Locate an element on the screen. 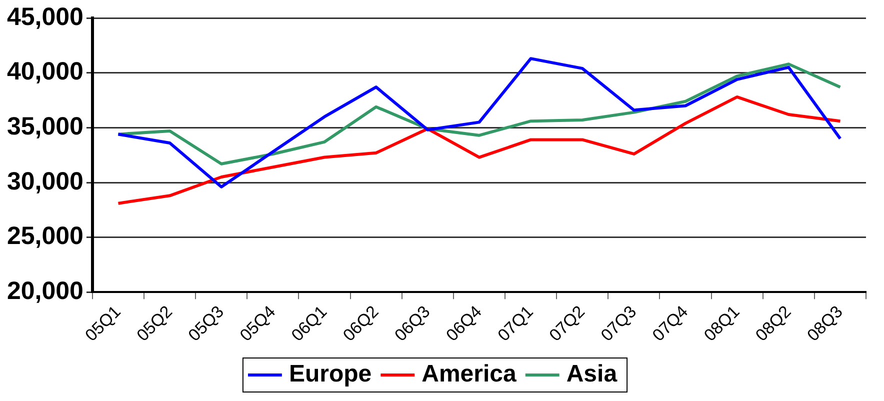 The image size is (884, 401). y-tick-label: 35,000 is located at coordinates (45, 126).